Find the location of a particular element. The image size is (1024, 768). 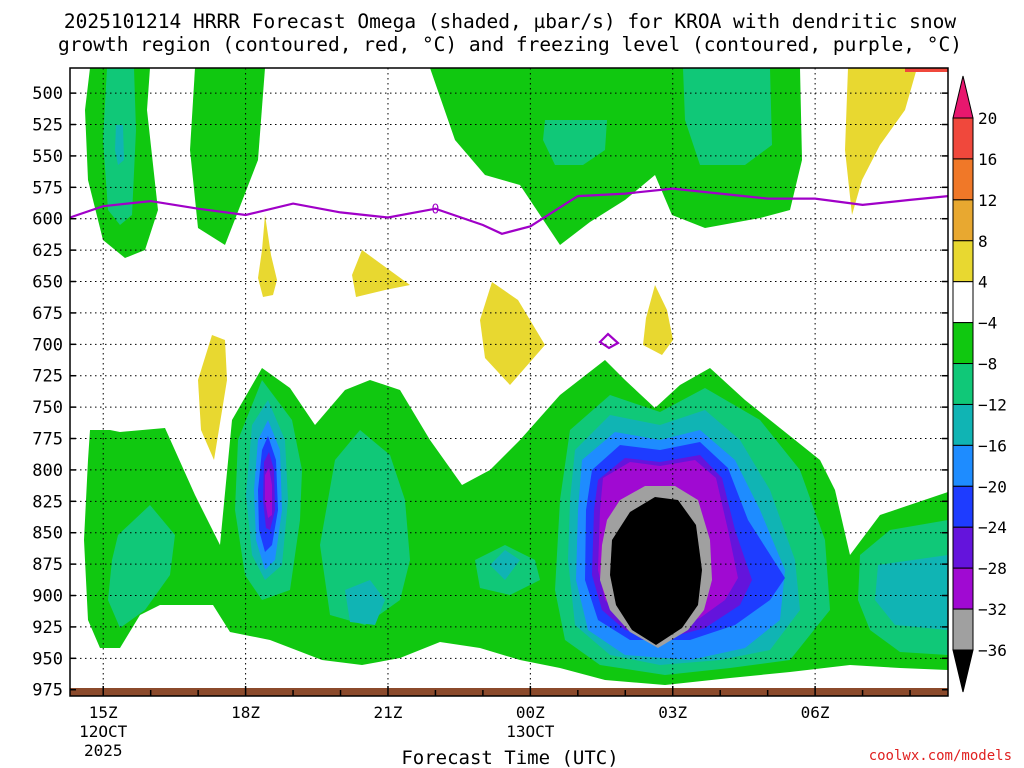

y-tick-label: 500 is located at coordinates (47, 94).